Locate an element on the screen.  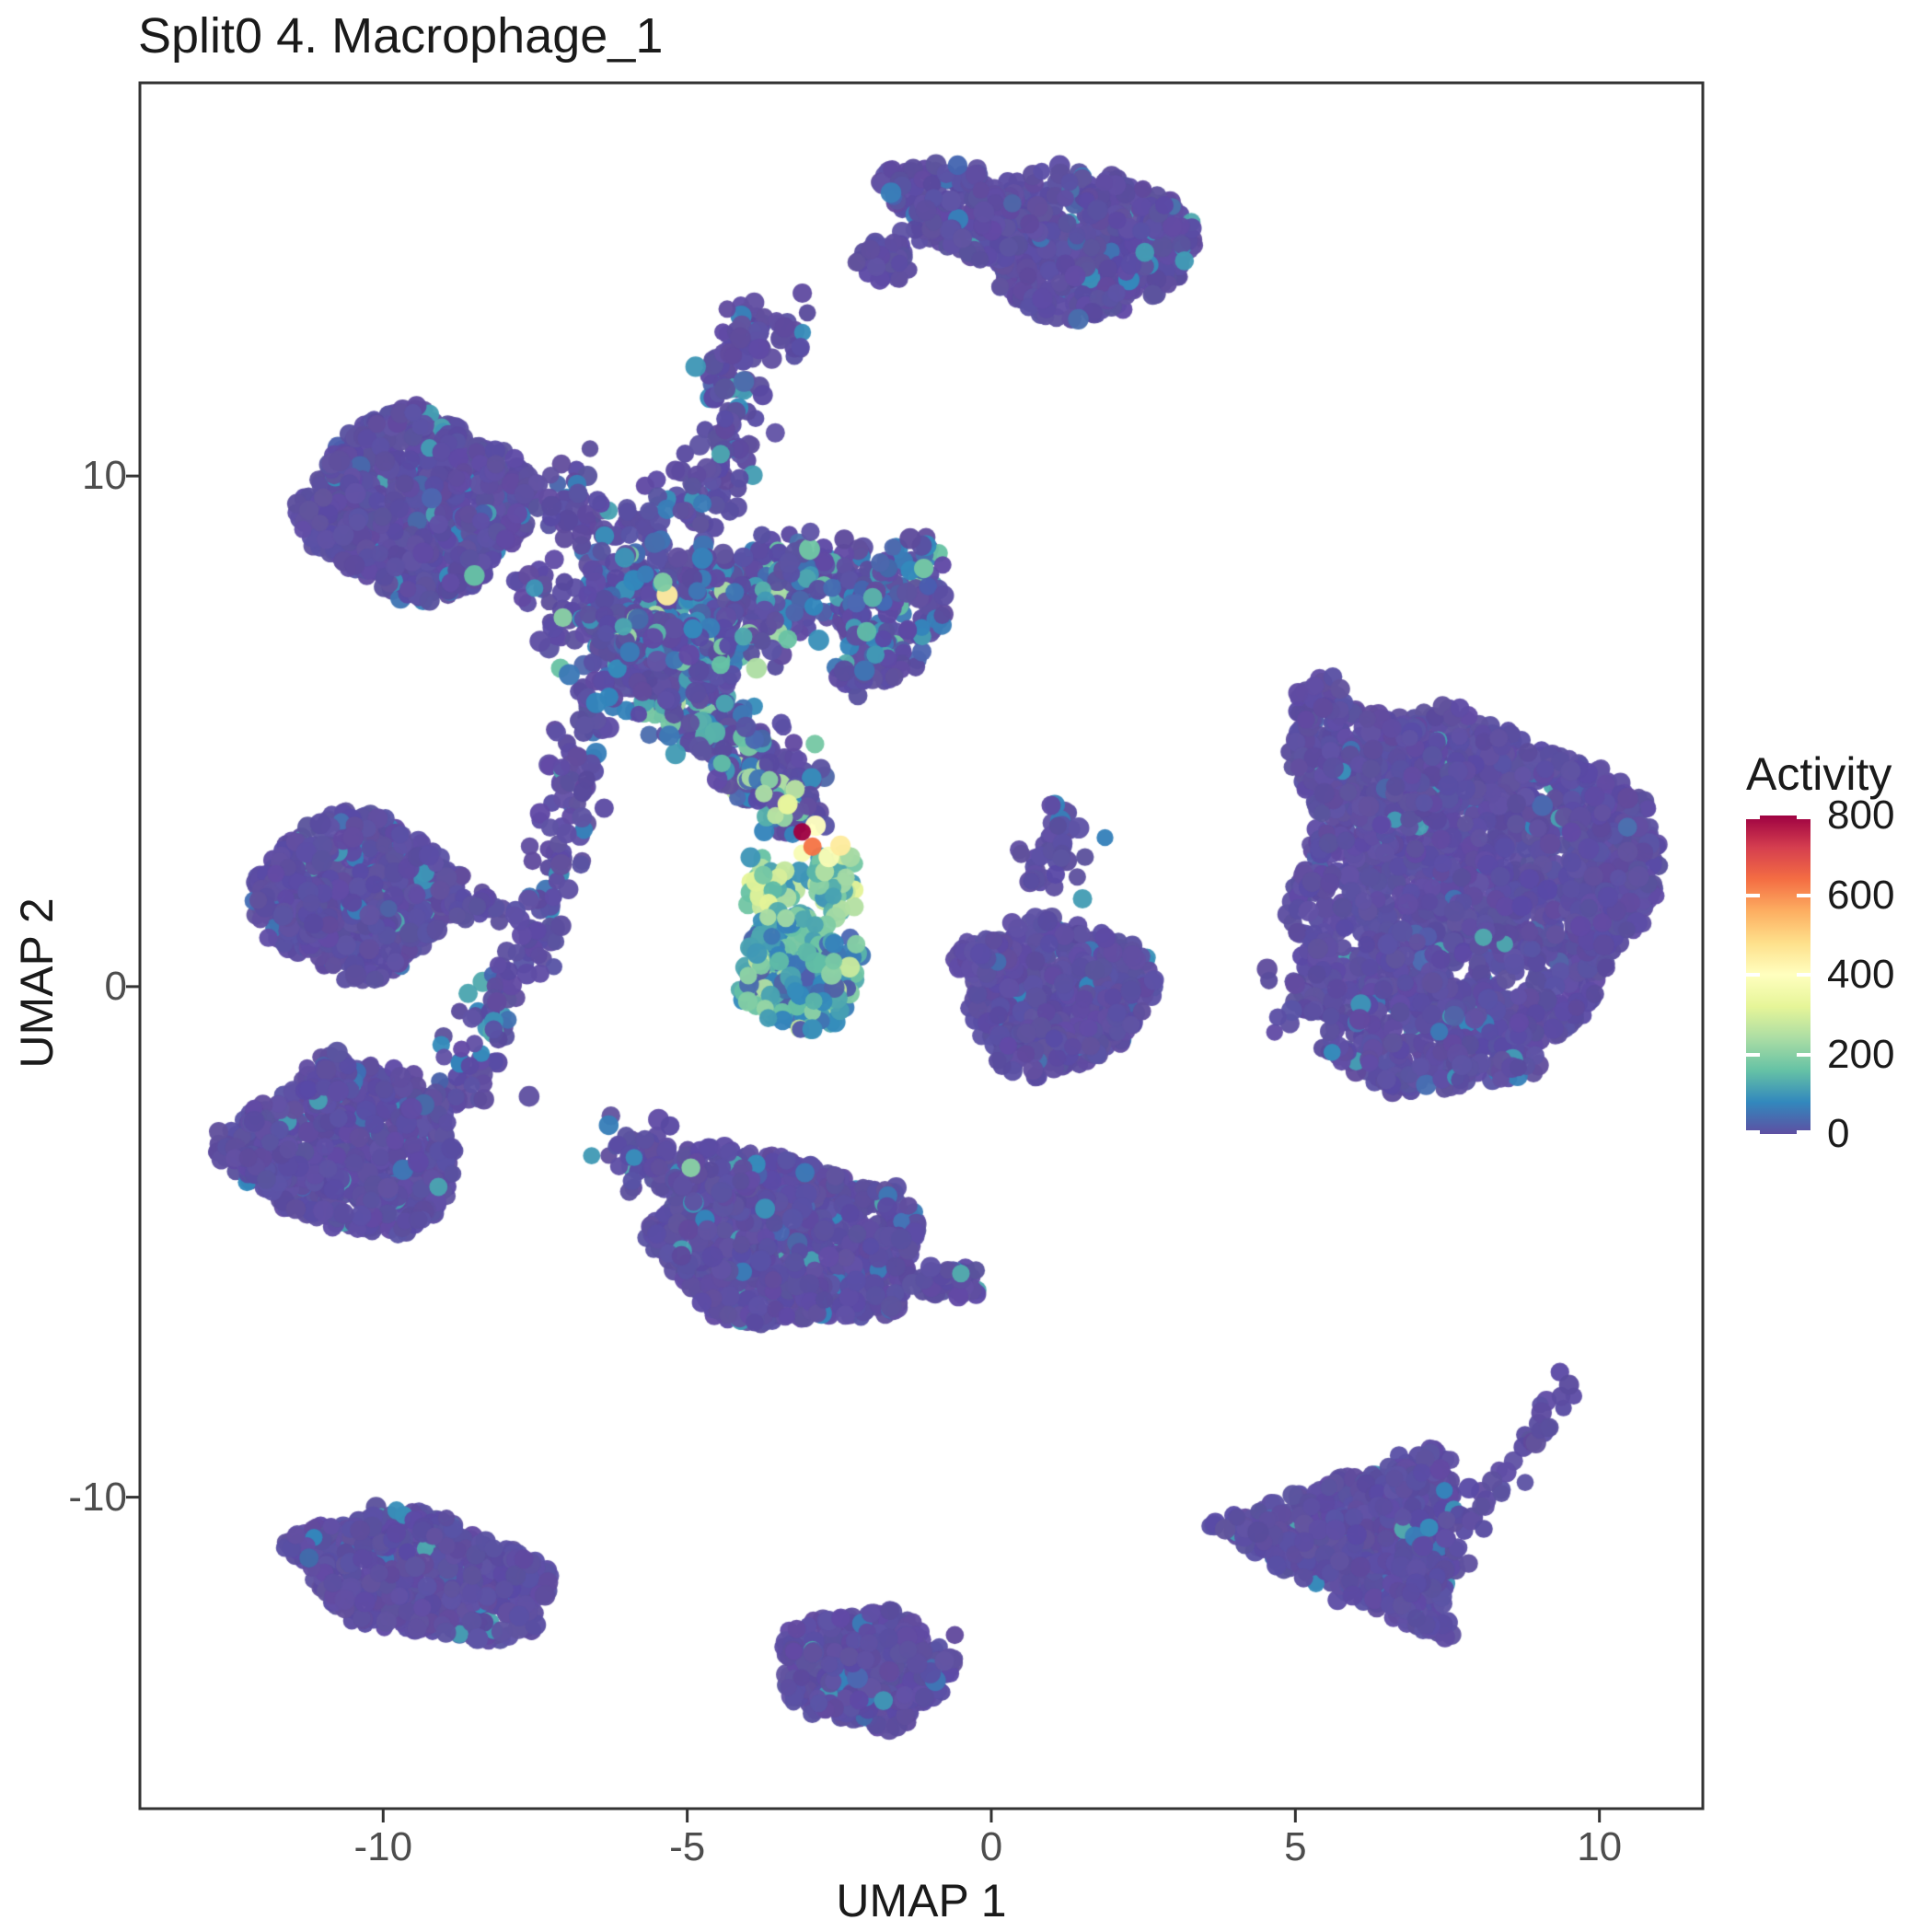
y-axis-title: UMAP 2 is located at coordinates (37, 983).